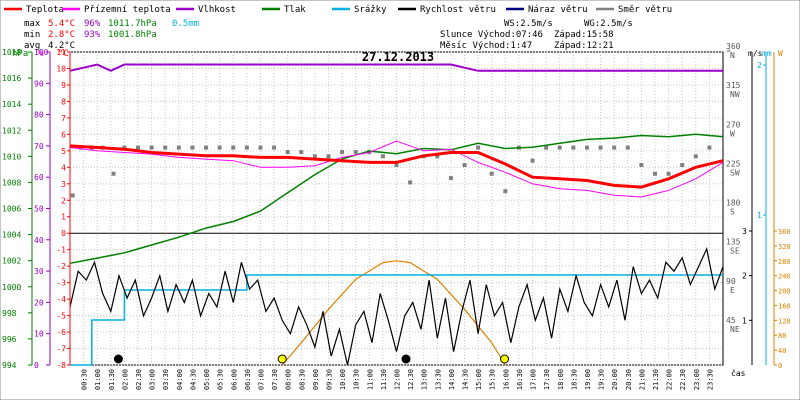 This screenshot has width=800, height=400. Describe the element at coordinates (63, 85) in the screenshot. I see `temp-tick-label: 9` at that location.